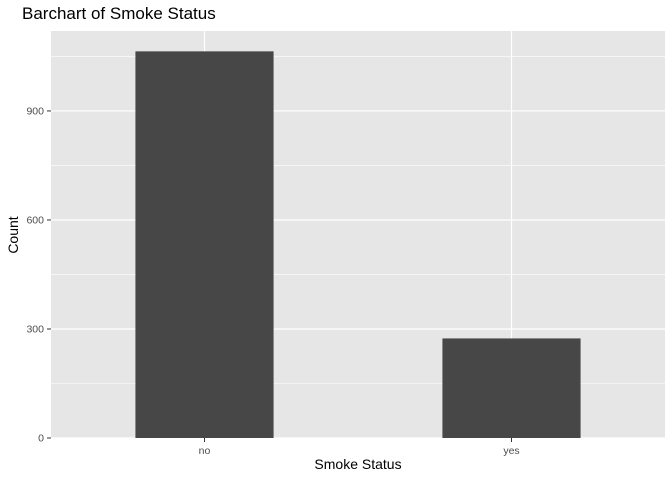 The width and height of the screenshot is (672, 480). I want to click on bar-yes, so click(511, 388).